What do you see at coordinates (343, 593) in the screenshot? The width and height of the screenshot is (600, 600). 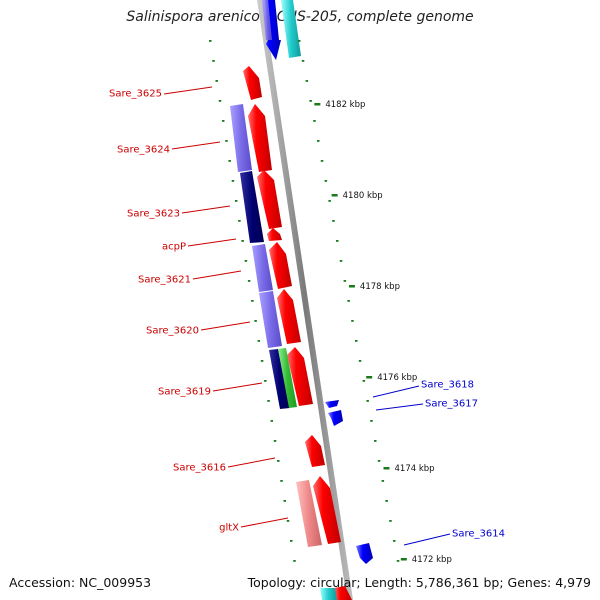 I see `cds-bottom-red` at bounding box center [343, 593].